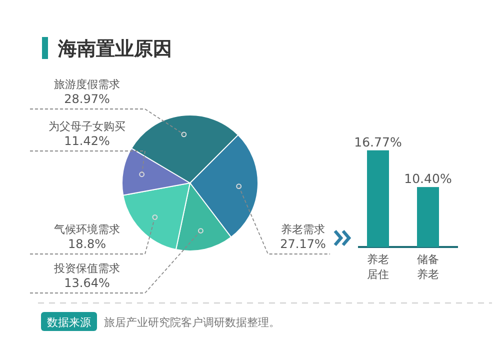 Image resolution: width=500 pixels, height=359 pixels. What do you see at coordinates (378, 142) in the screenshot?
I see `data-label: 16.77%` at bounding box center [378, 142].